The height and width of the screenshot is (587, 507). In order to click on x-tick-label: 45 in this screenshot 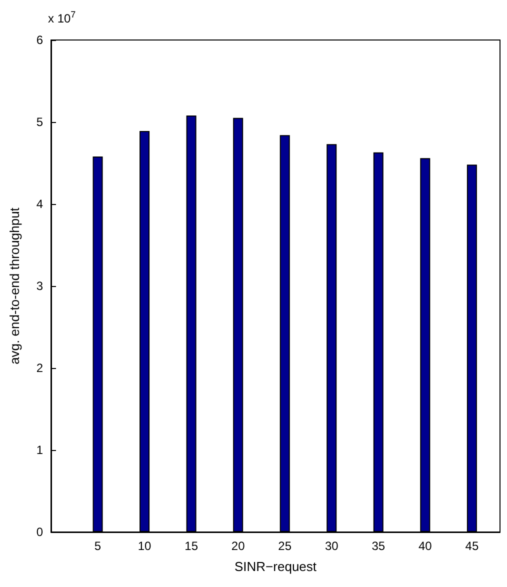, I will do `click(472, 546)`.